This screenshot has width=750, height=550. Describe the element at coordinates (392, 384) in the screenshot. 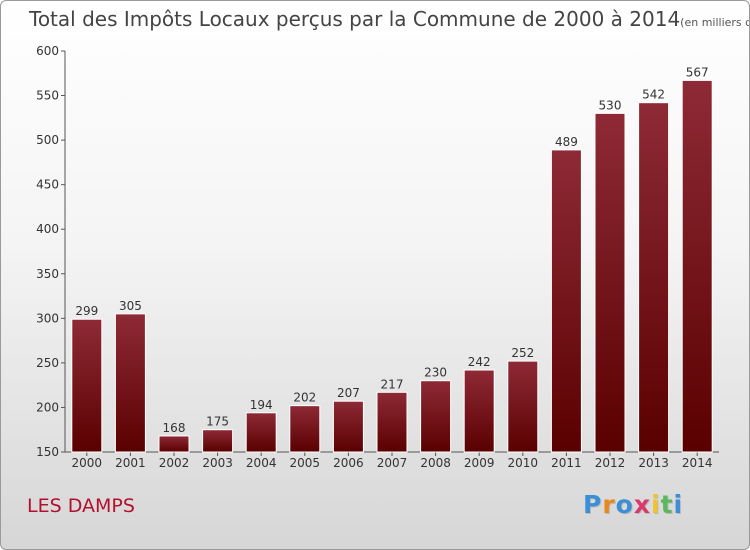

I see `data-label: 217` at that location.